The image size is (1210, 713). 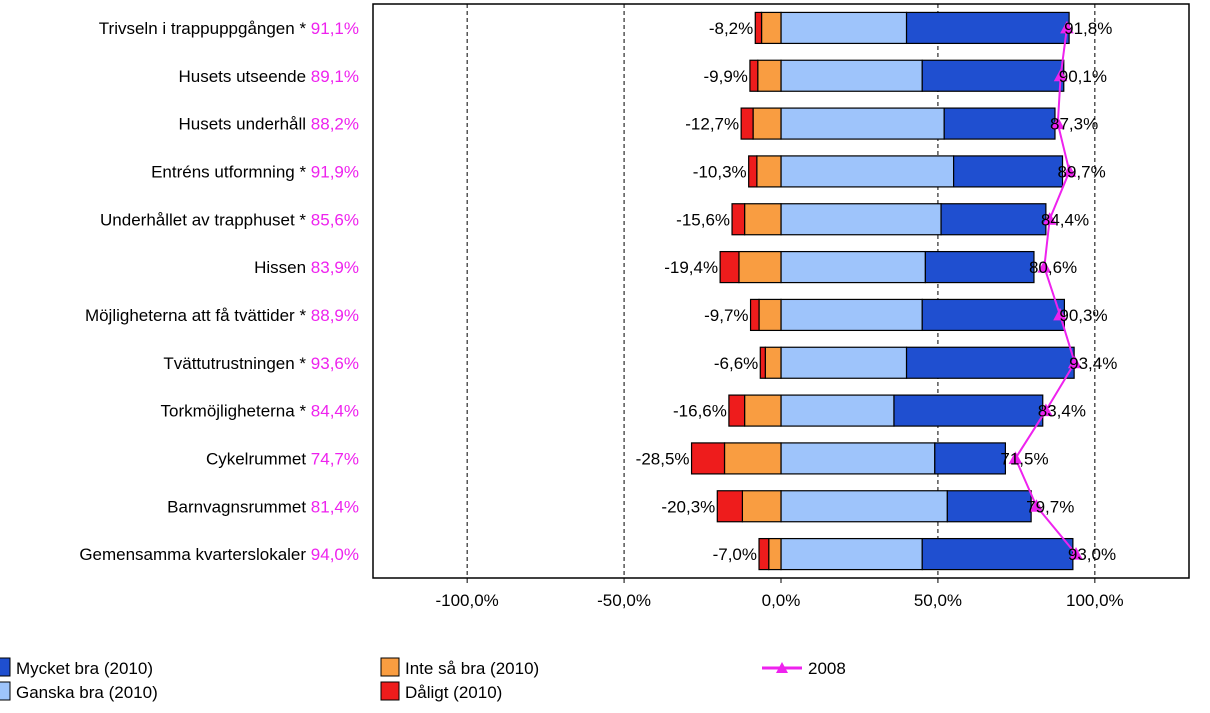 What do you see at coordinates (335, 76) in the screenshot?
I see `category-2008-value: 89,1%` at bounding box center [335, 76].